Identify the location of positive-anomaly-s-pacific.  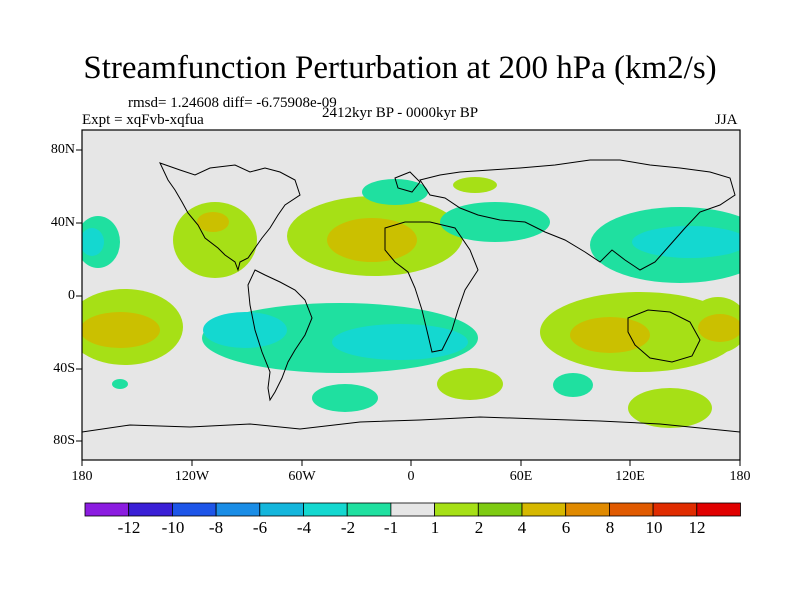
(670, 408).